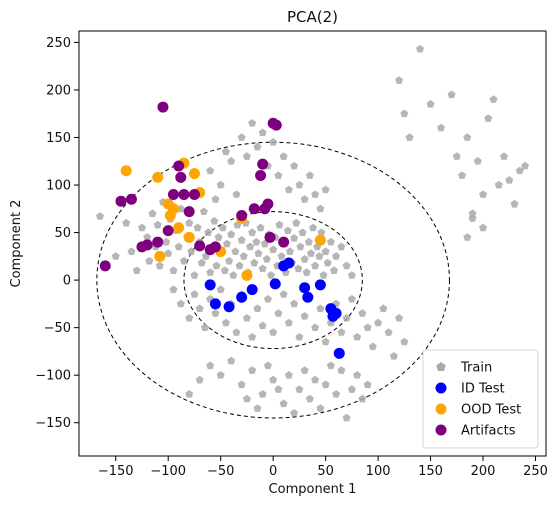  What do you see at coordinates (325, 471) in the screenshot?
I see `x-tick-label: 50` at bounding box center [325, 471].